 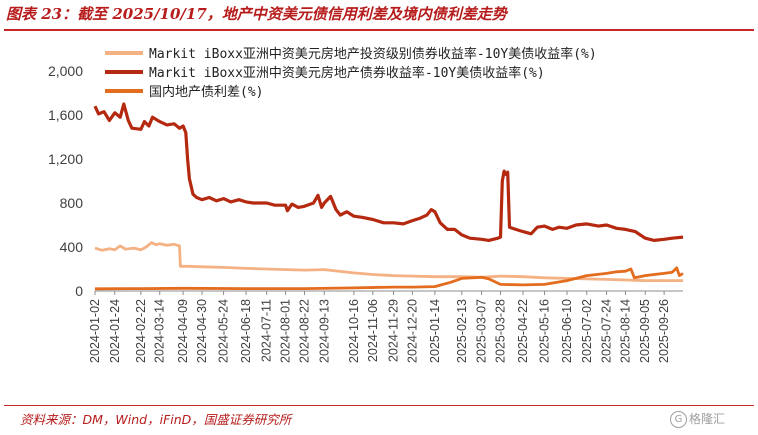 I want to click on watermark-text: 格隆汇, so click(x=707, y=419).